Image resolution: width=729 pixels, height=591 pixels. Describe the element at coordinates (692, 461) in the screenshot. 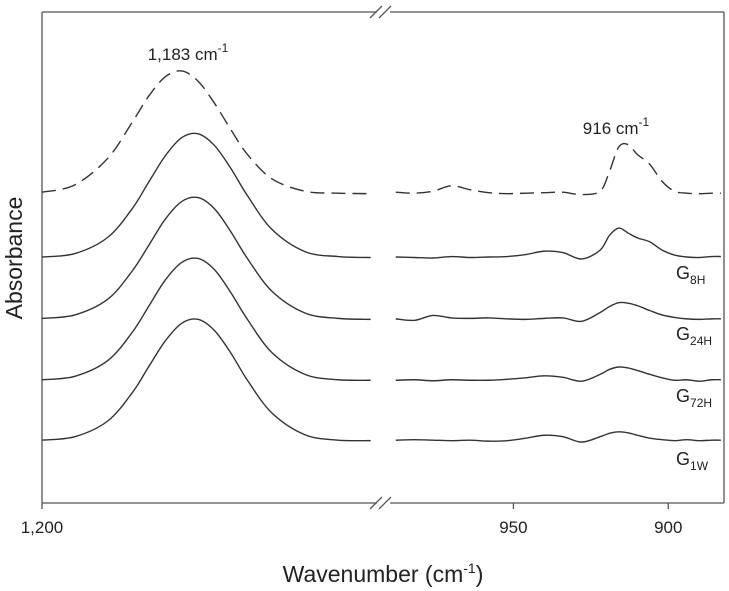

I see `series-label: G1W` at that location.